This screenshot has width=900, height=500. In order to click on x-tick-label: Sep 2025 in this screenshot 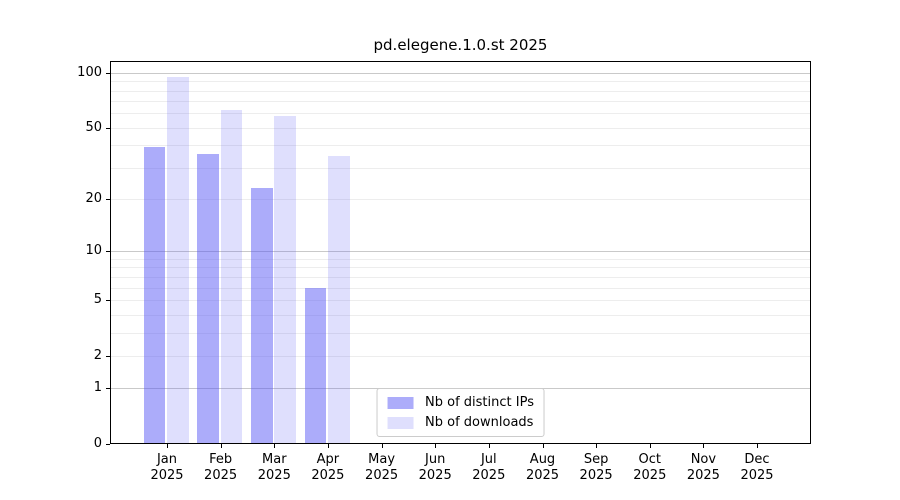, I will do `click(596, 467)`.